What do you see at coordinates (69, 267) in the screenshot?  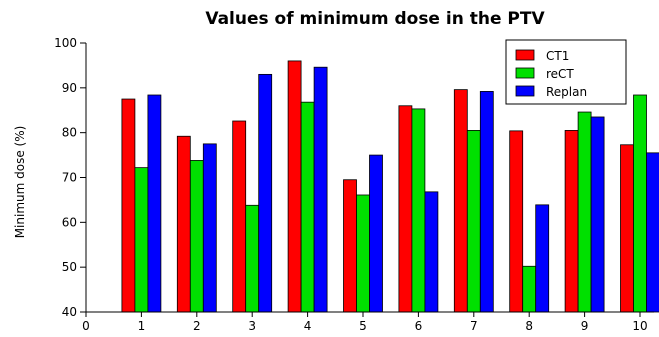 I see `y-tick-label: 50` at bounding box center [69, 267].